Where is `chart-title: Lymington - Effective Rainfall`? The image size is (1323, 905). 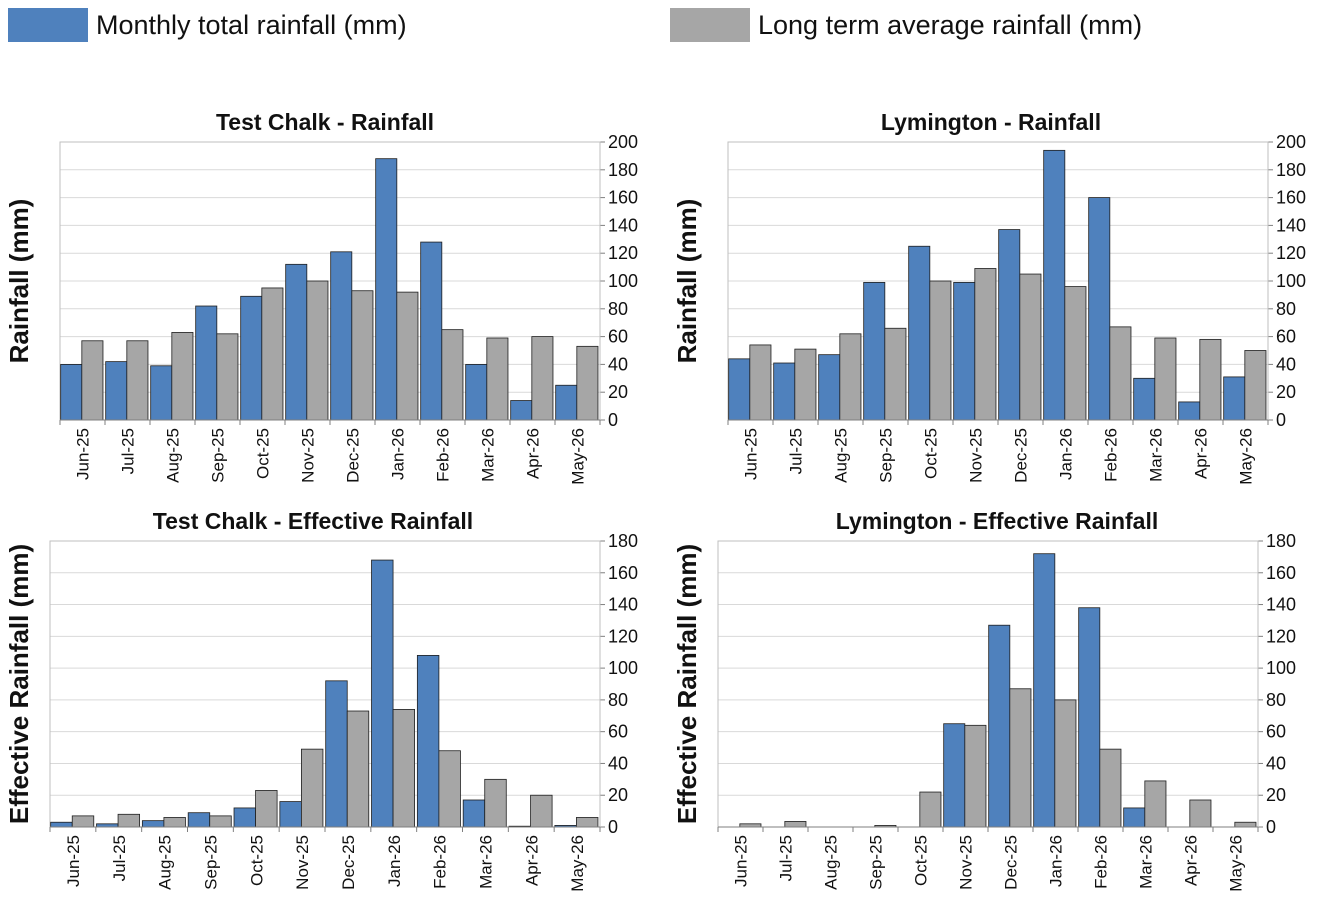
chart-title: Lymington - Effective Rainfall is located at coordinates (997, 521).